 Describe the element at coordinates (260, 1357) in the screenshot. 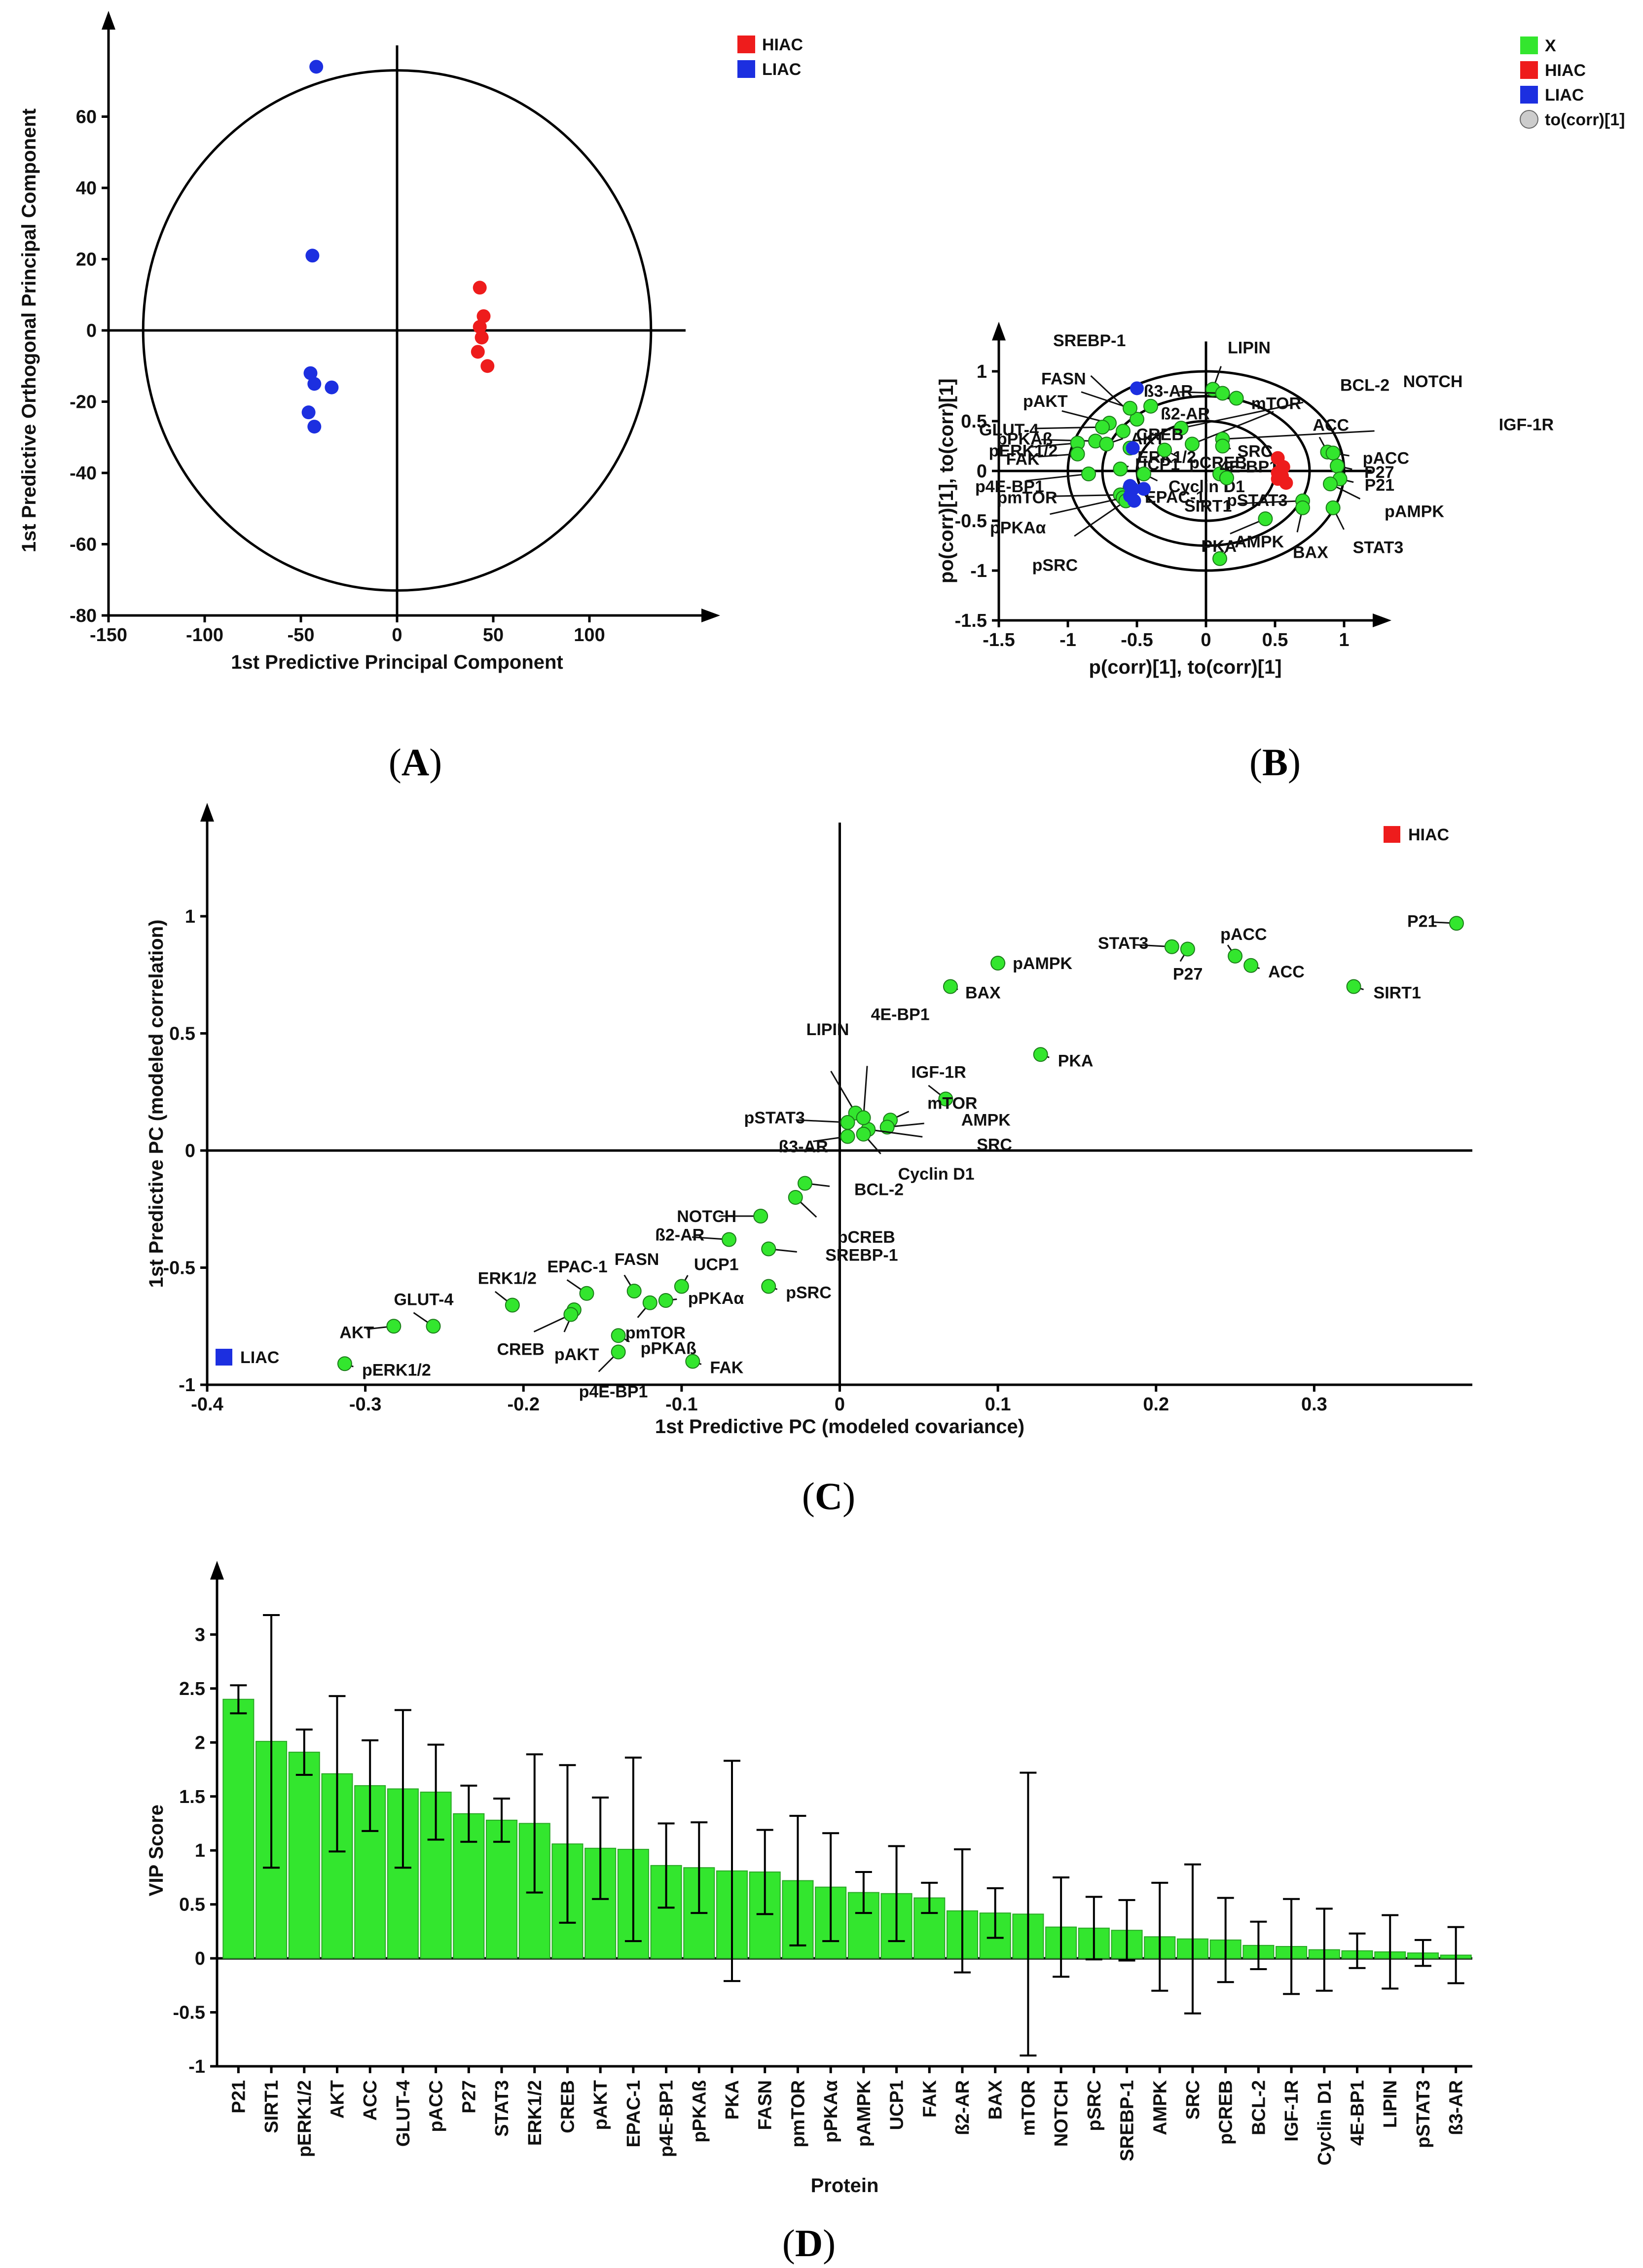

I see `c-legend-label-liac: LIAC` at that location.